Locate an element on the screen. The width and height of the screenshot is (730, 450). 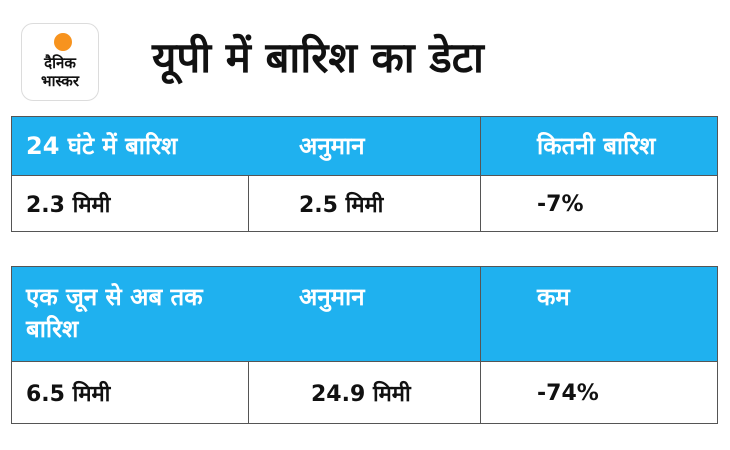
header-cell: कम is located at coordinates (598, 314).